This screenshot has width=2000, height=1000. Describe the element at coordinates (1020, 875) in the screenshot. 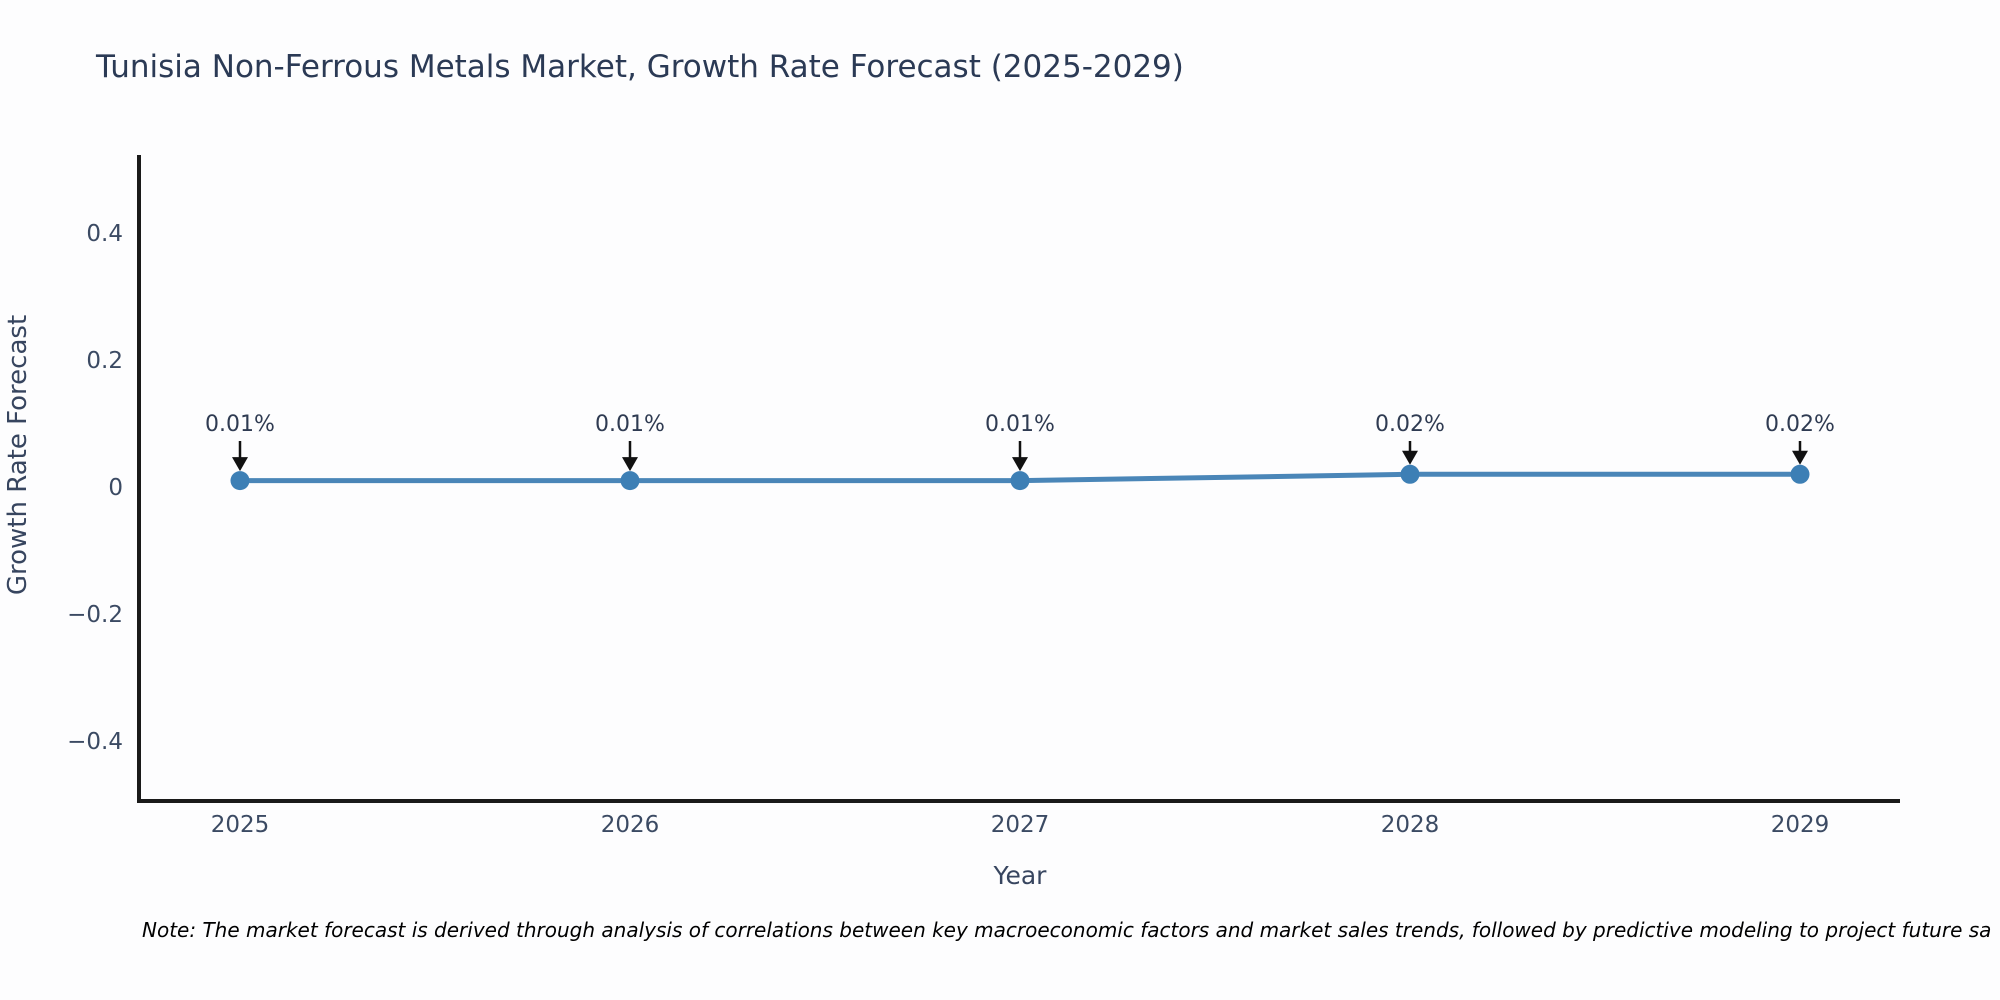

I see `x-axis-label: Year` at that location.